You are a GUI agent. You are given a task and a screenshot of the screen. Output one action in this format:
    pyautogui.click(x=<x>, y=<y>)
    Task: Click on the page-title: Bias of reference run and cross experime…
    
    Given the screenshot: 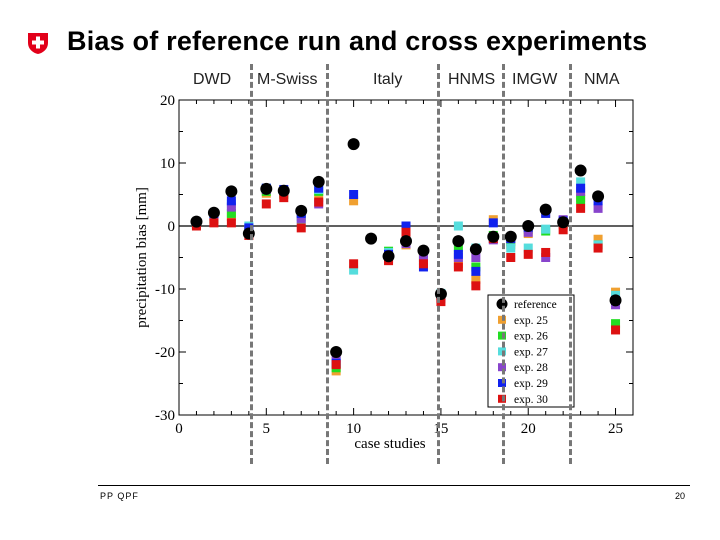 What is the action you would take?
    pyautogui.click(x=357, y=41)
    